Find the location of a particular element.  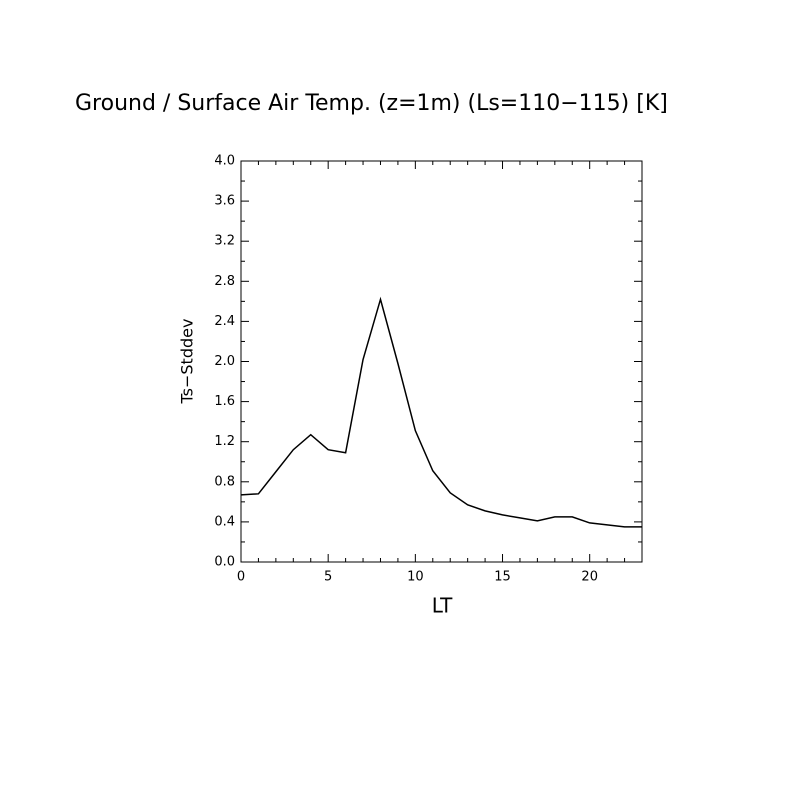

x-tick-label: 20 is located at coordinates (589, 577).